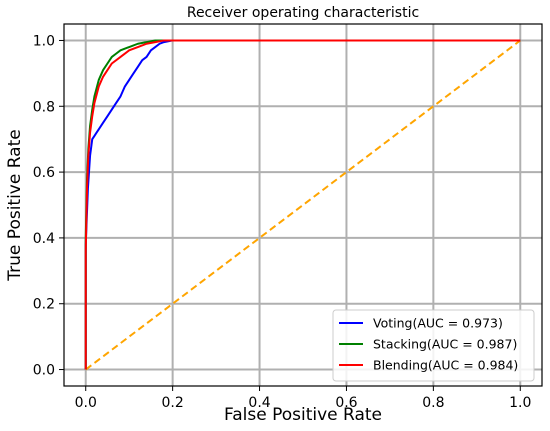 Image resolution: width=550 pixels, height=431 pixels. What do you see at coordinates (44, 371) in the screenshot?
I see `y-tick-label: 0.0` at bounding box center [44, 371].